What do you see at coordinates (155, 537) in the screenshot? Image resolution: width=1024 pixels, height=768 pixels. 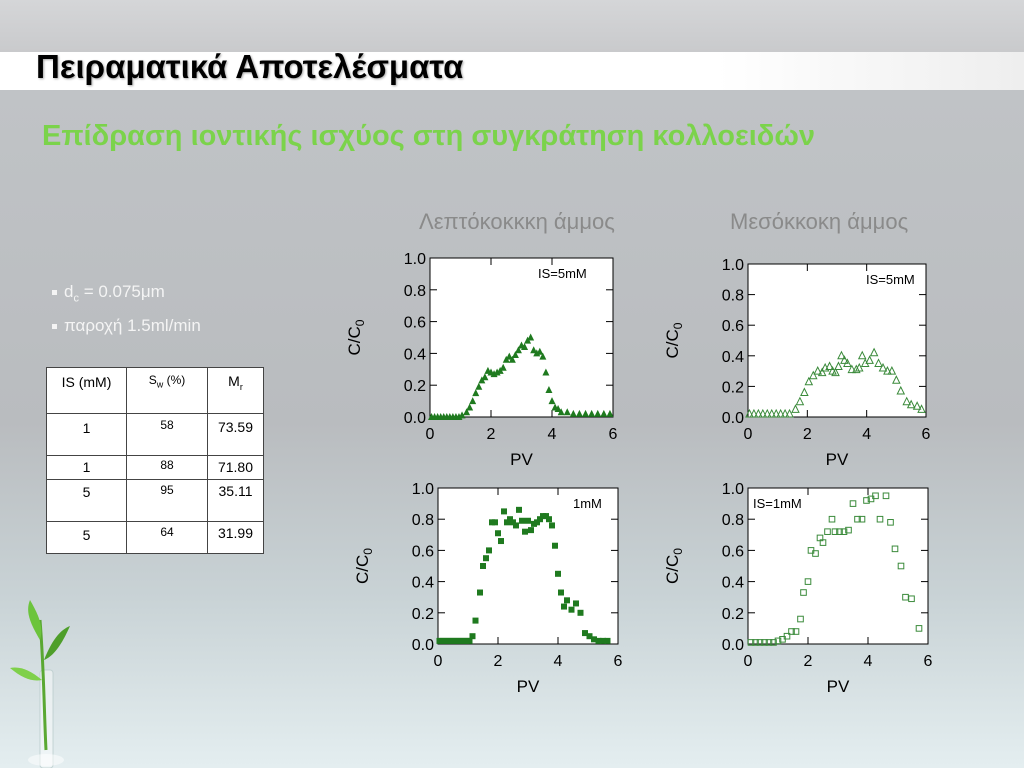 I see `table-row: 5 64 31.99` at bounding box center [155, 537].